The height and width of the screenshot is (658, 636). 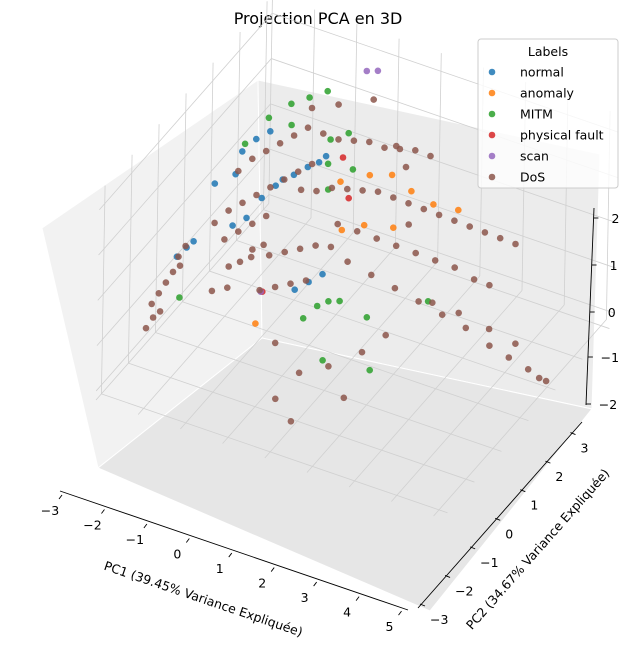 What do you see at coordinates (548, 113) in the screenshot?
I see `legend-box` at bounding box center [548, 113].